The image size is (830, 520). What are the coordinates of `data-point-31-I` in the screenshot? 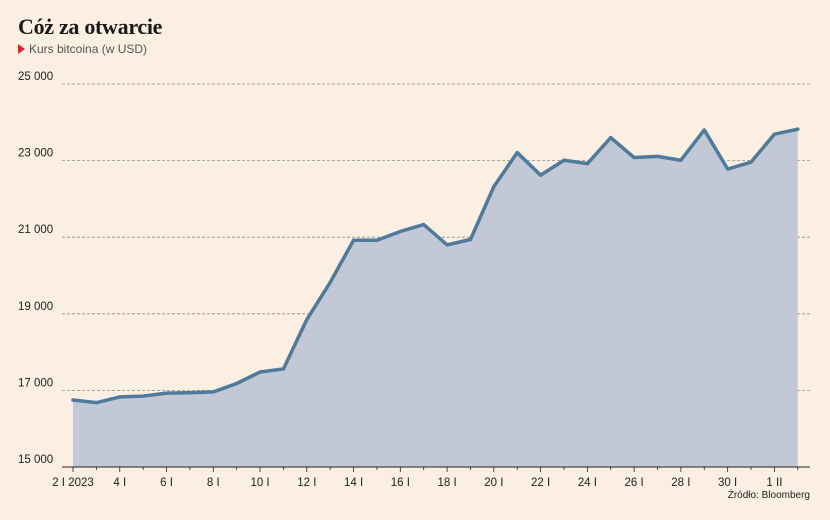 It's located at (751, 162).